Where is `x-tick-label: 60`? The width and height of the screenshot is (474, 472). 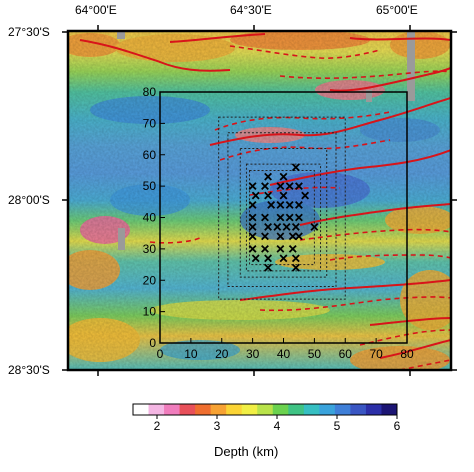 x-tick-label: 60 is located at coordinates (346, 354).